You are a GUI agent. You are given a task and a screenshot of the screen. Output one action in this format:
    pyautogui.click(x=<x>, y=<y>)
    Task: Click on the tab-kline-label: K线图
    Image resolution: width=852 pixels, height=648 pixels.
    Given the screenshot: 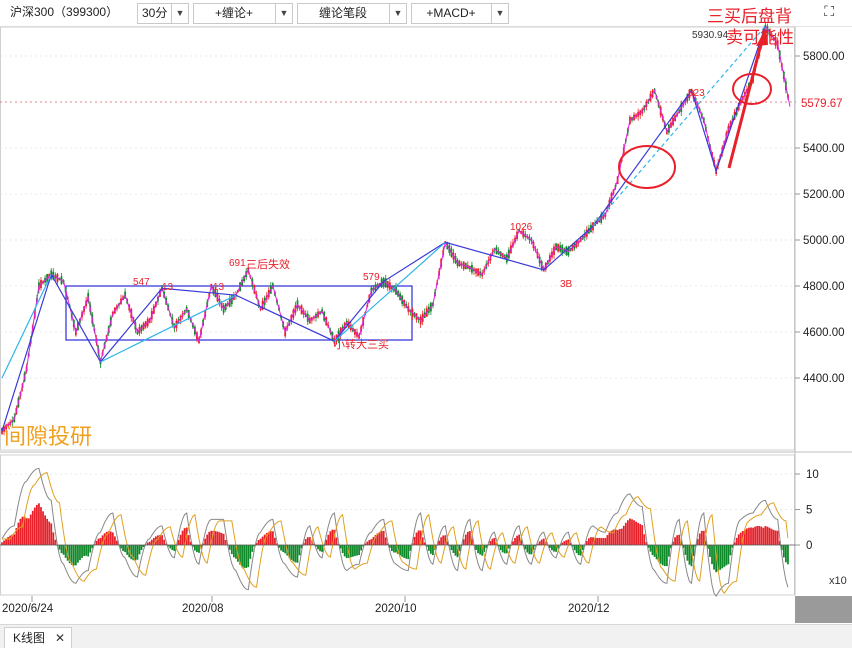 What is the action you would take?
    pyautogui.click(x=29, y=638)
    